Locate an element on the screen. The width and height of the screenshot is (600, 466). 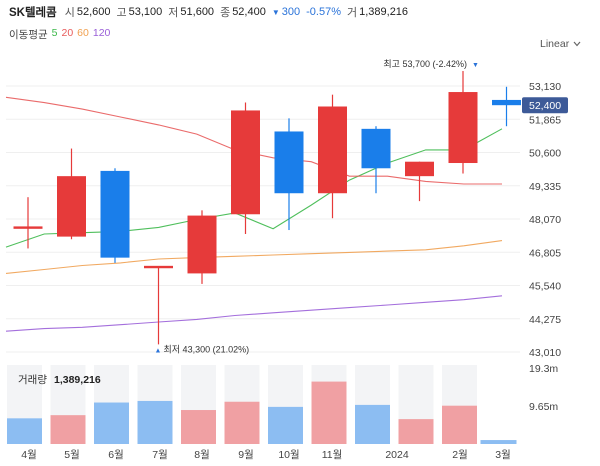
x-tick-label: 8월 is located at coordinates (202, 455).